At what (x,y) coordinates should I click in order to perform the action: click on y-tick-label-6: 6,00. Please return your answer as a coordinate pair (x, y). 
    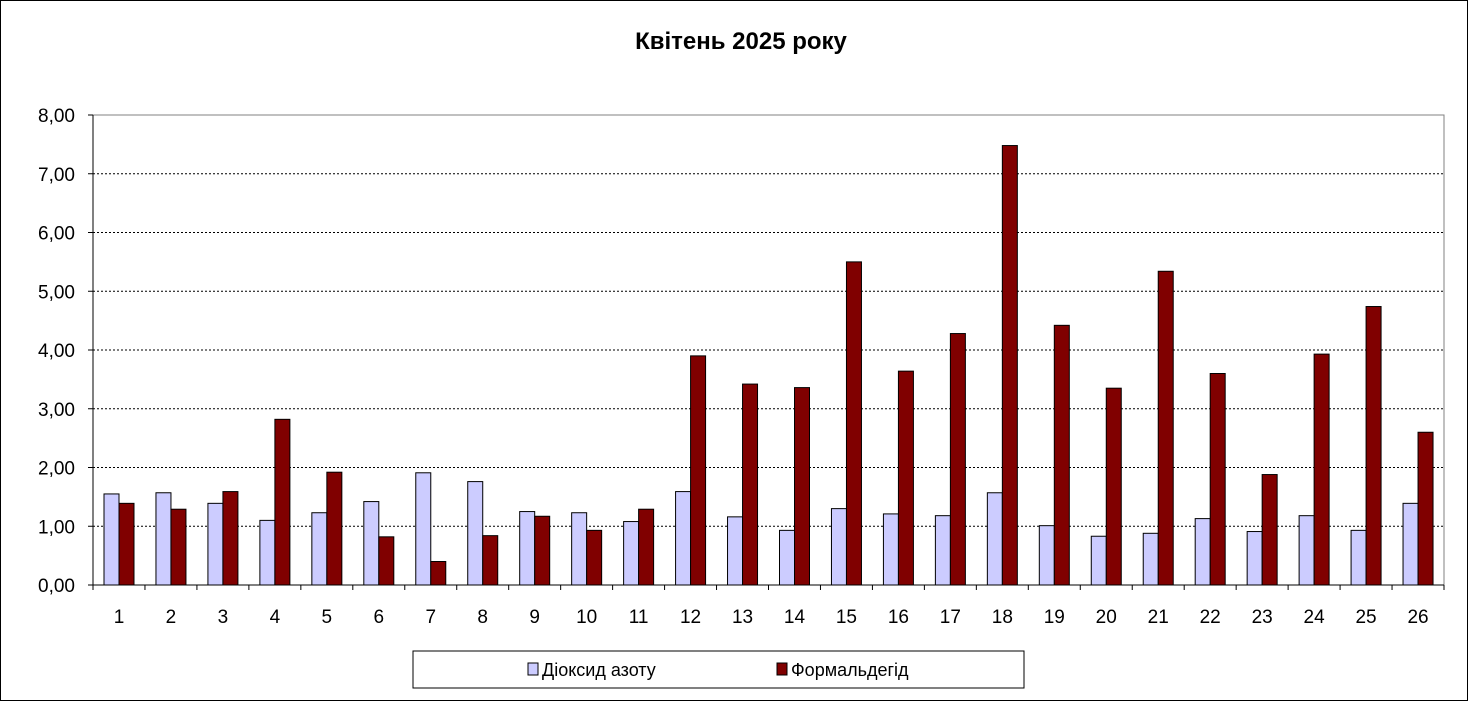
    Looking at the image, I should click on (56, 234).